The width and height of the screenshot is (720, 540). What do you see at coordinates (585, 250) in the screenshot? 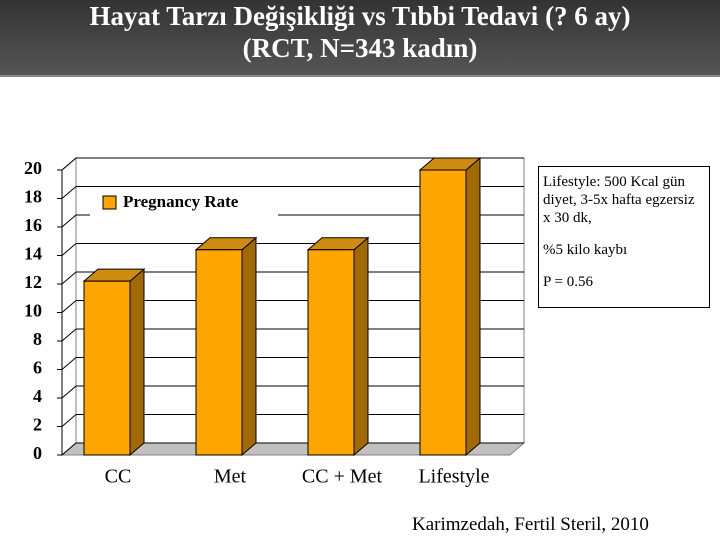
I see `annotation: %5 kilo kaybı` at bounding box center [585, 250].